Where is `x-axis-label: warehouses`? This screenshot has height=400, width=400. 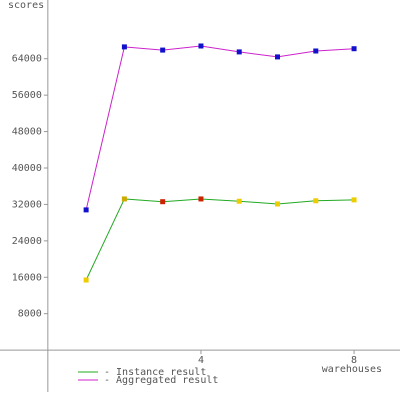
x-axis-label: warehouses is located at coordinates (352, 369).